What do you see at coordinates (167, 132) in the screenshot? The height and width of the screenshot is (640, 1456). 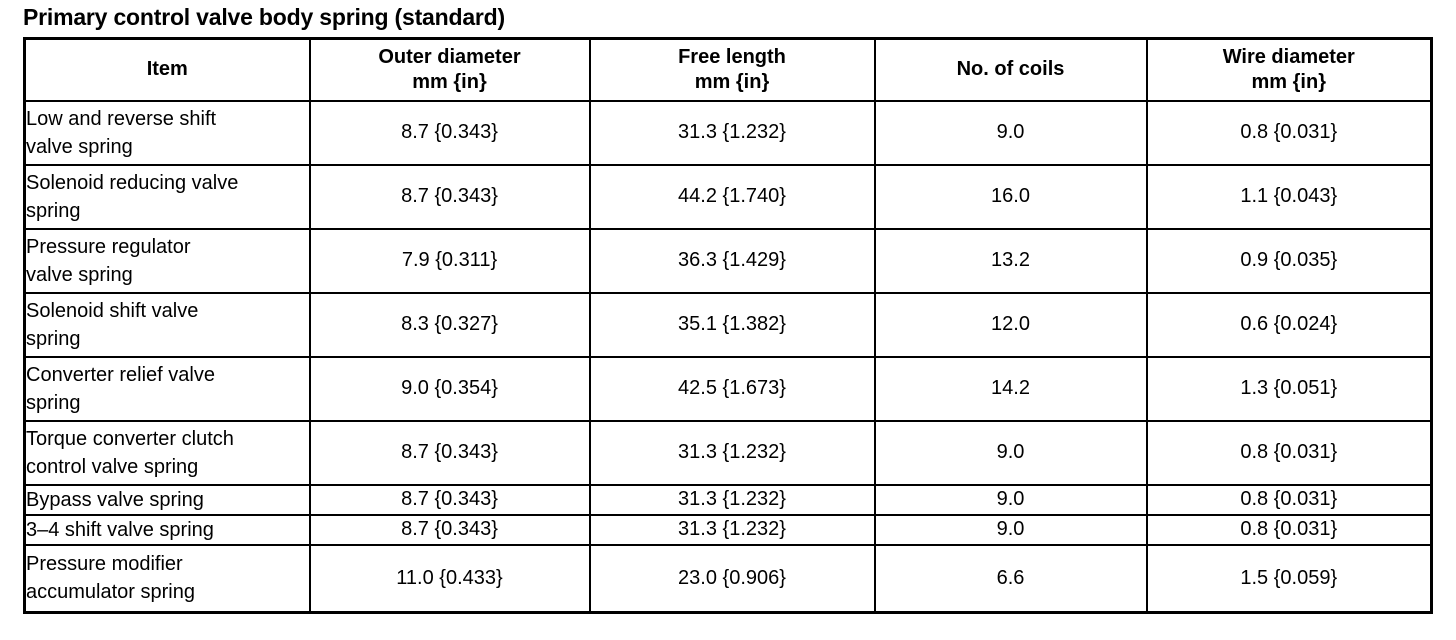 I see `cell-item: Low and reverse shift valve spring` at bounding box center [167, 132].